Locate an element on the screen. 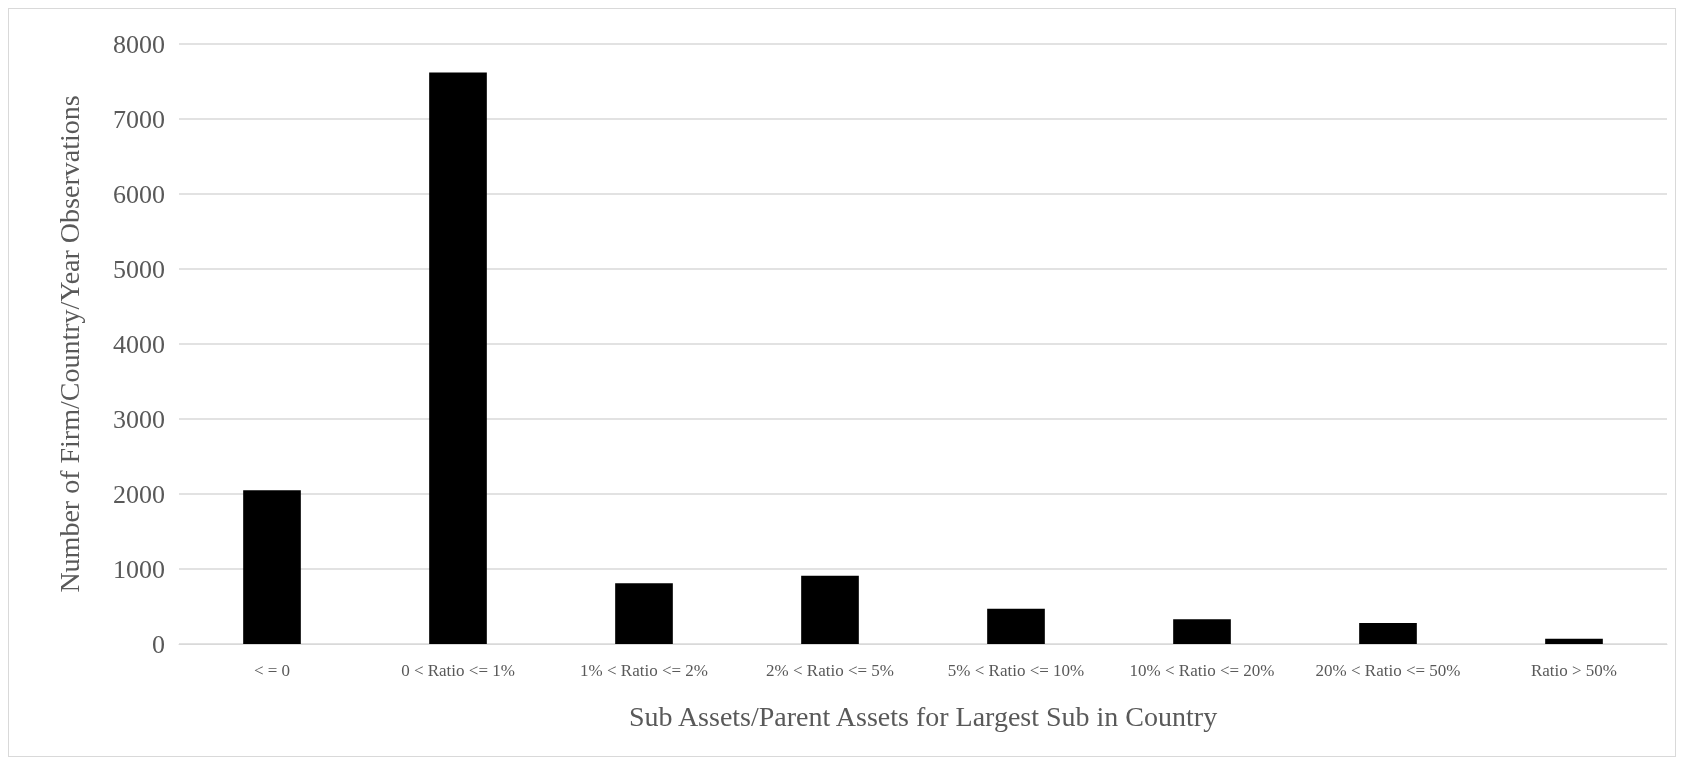 This screenshot has width=1686, height=767. y-tick-label: 3000 is located at coordinates (139, 419).